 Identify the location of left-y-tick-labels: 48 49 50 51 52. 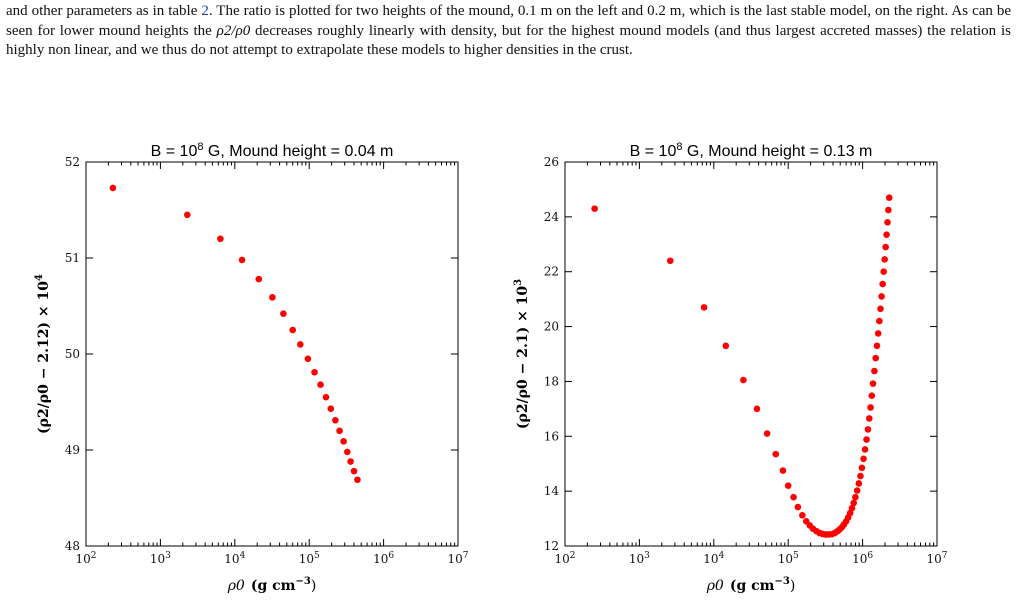
(72, 354).